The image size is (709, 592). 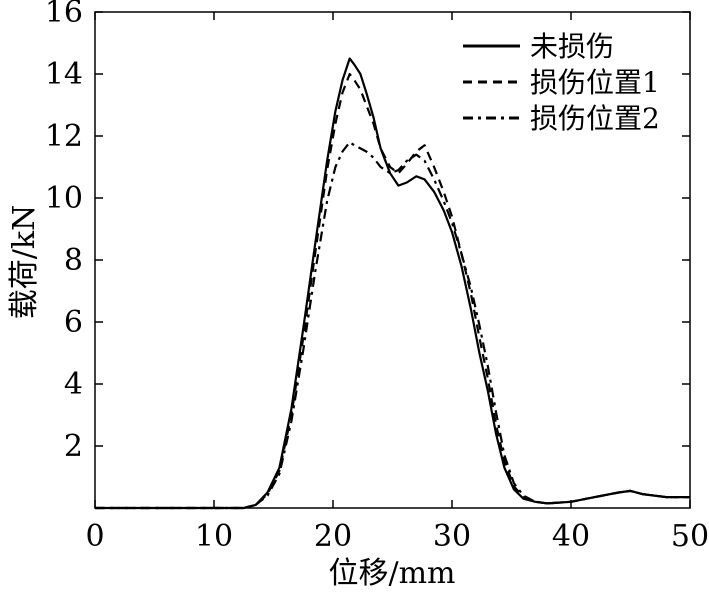 What do you see at coordinates (73, 260) in the screenshot?
I see `y-tick-label: 8` at bounding box center [73, 260].